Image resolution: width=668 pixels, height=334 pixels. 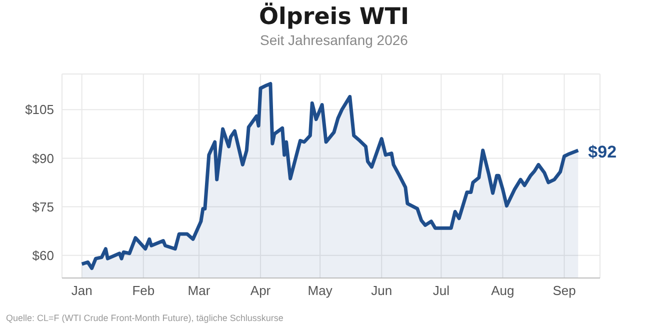 What do you see at coordinates (502, 290) in the screenshot?
I see `x-tick-label: Aug` at bounding box center [502, 290].